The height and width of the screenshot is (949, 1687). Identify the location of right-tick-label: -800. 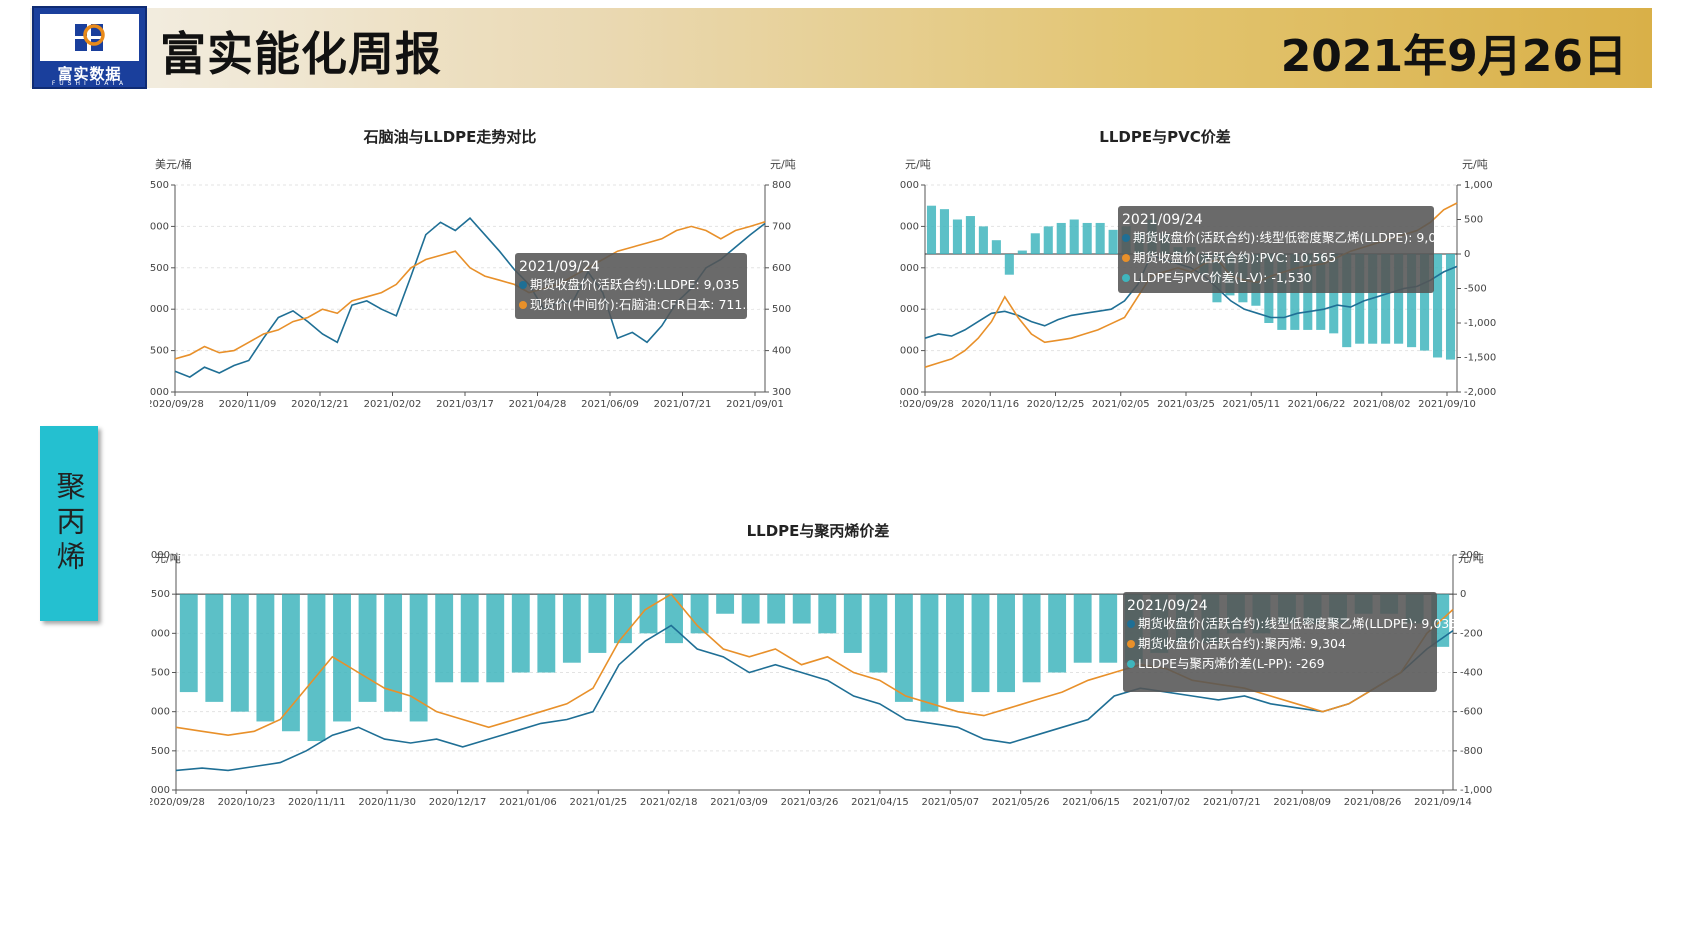
(1471, 751).